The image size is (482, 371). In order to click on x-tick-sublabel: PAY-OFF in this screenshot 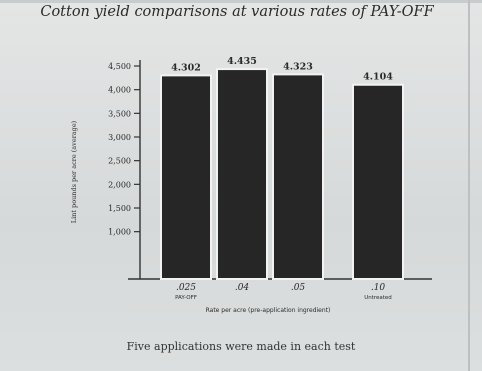, I will do `click(186, 298)`.